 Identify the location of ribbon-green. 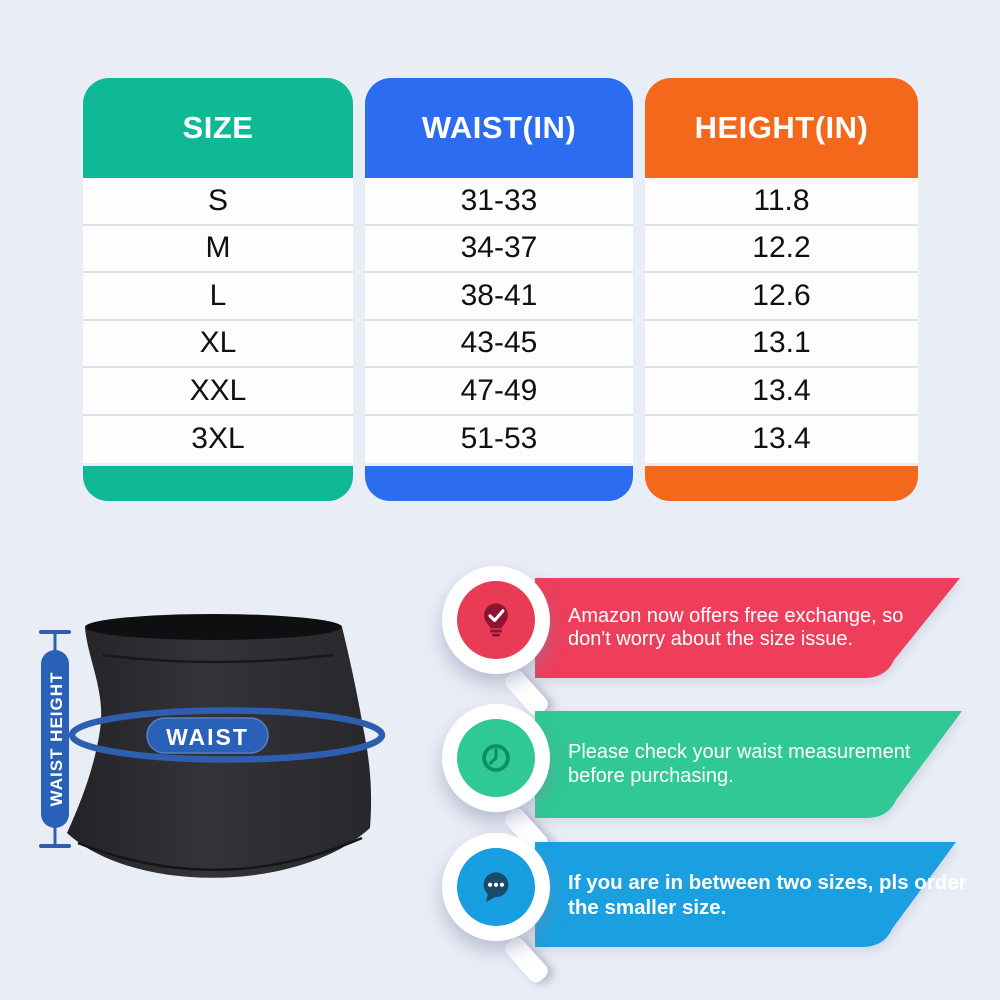
(748, 764).